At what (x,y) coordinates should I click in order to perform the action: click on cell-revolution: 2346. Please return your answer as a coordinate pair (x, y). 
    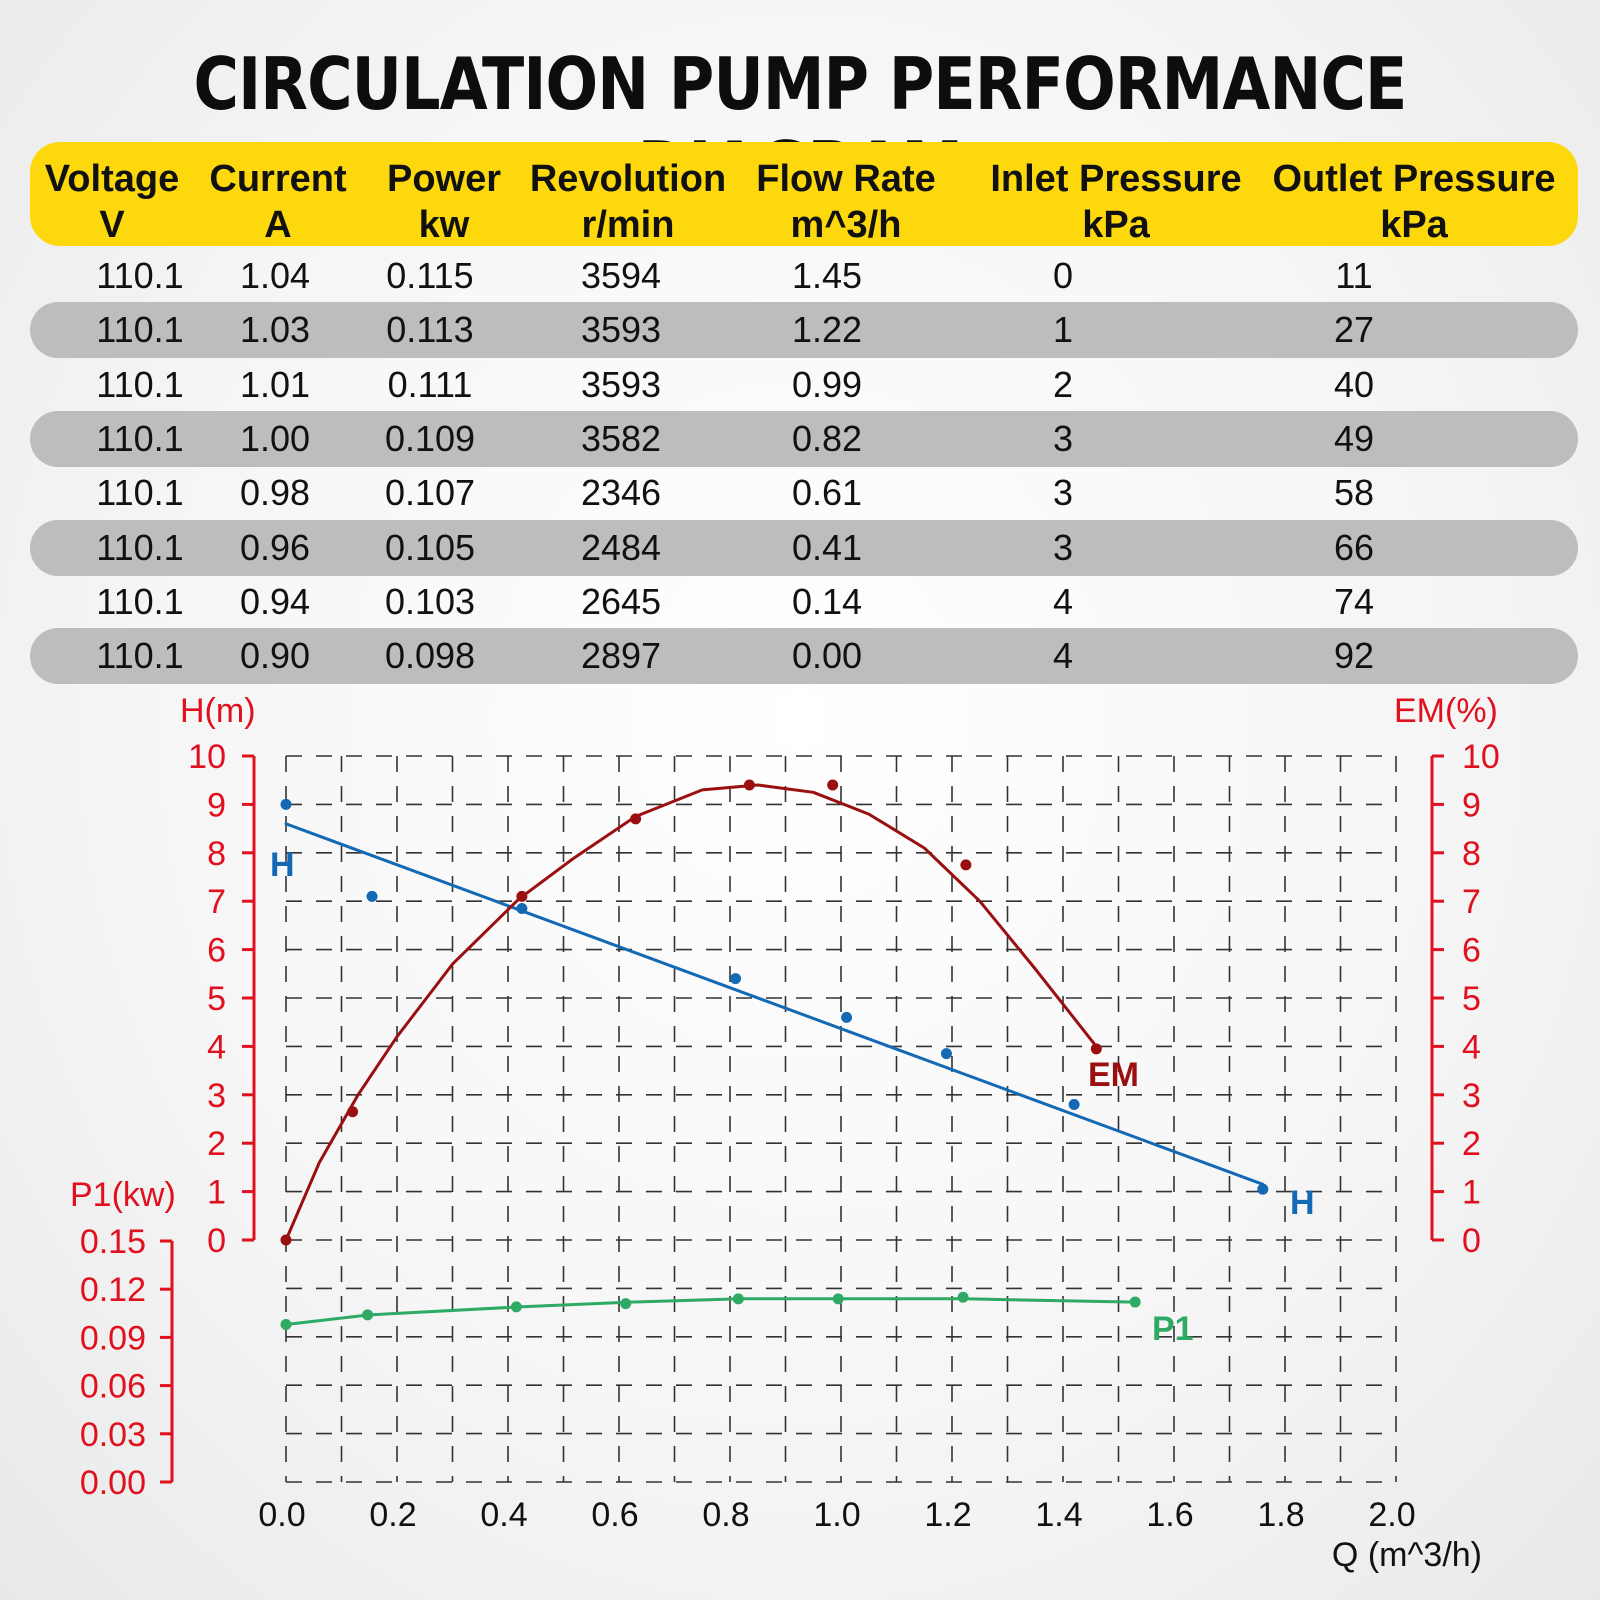
    Looking at the image, I should click on (621, 493).